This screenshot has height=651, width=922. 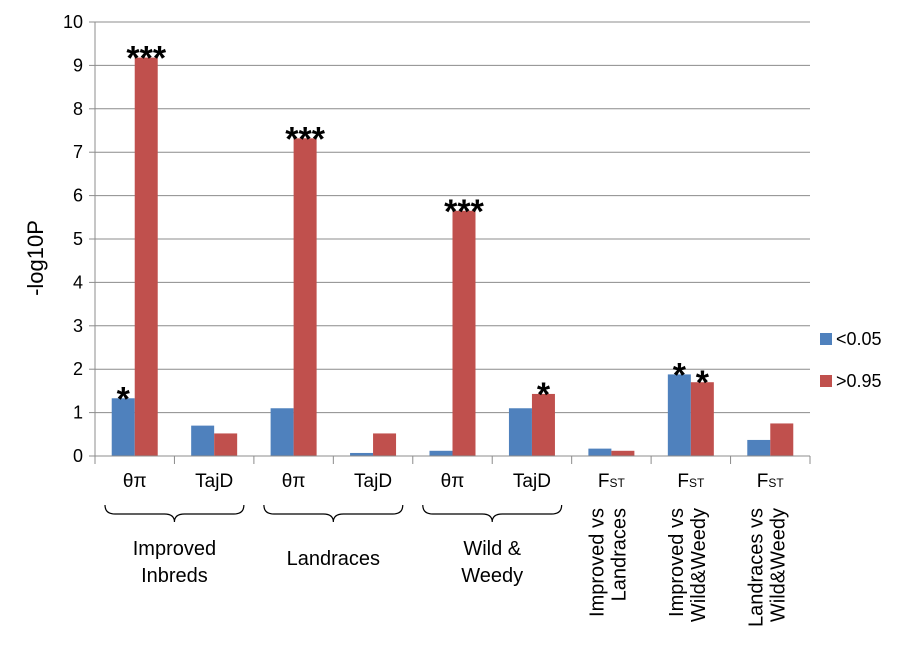 I want to click on y-tick-label: 7, so click(x=78, y=152).